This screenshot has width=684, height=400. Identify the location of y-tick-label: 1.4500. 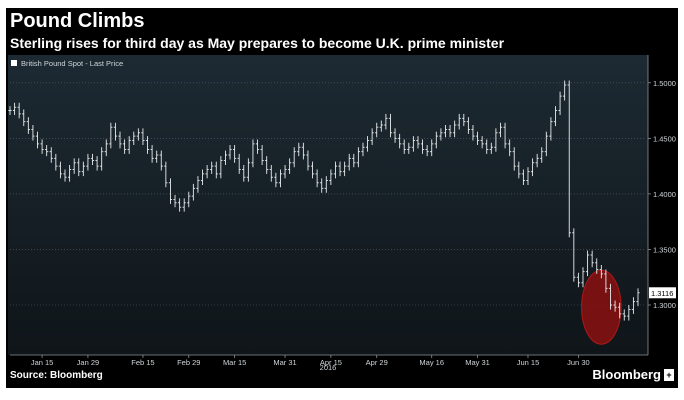
(664, 138).